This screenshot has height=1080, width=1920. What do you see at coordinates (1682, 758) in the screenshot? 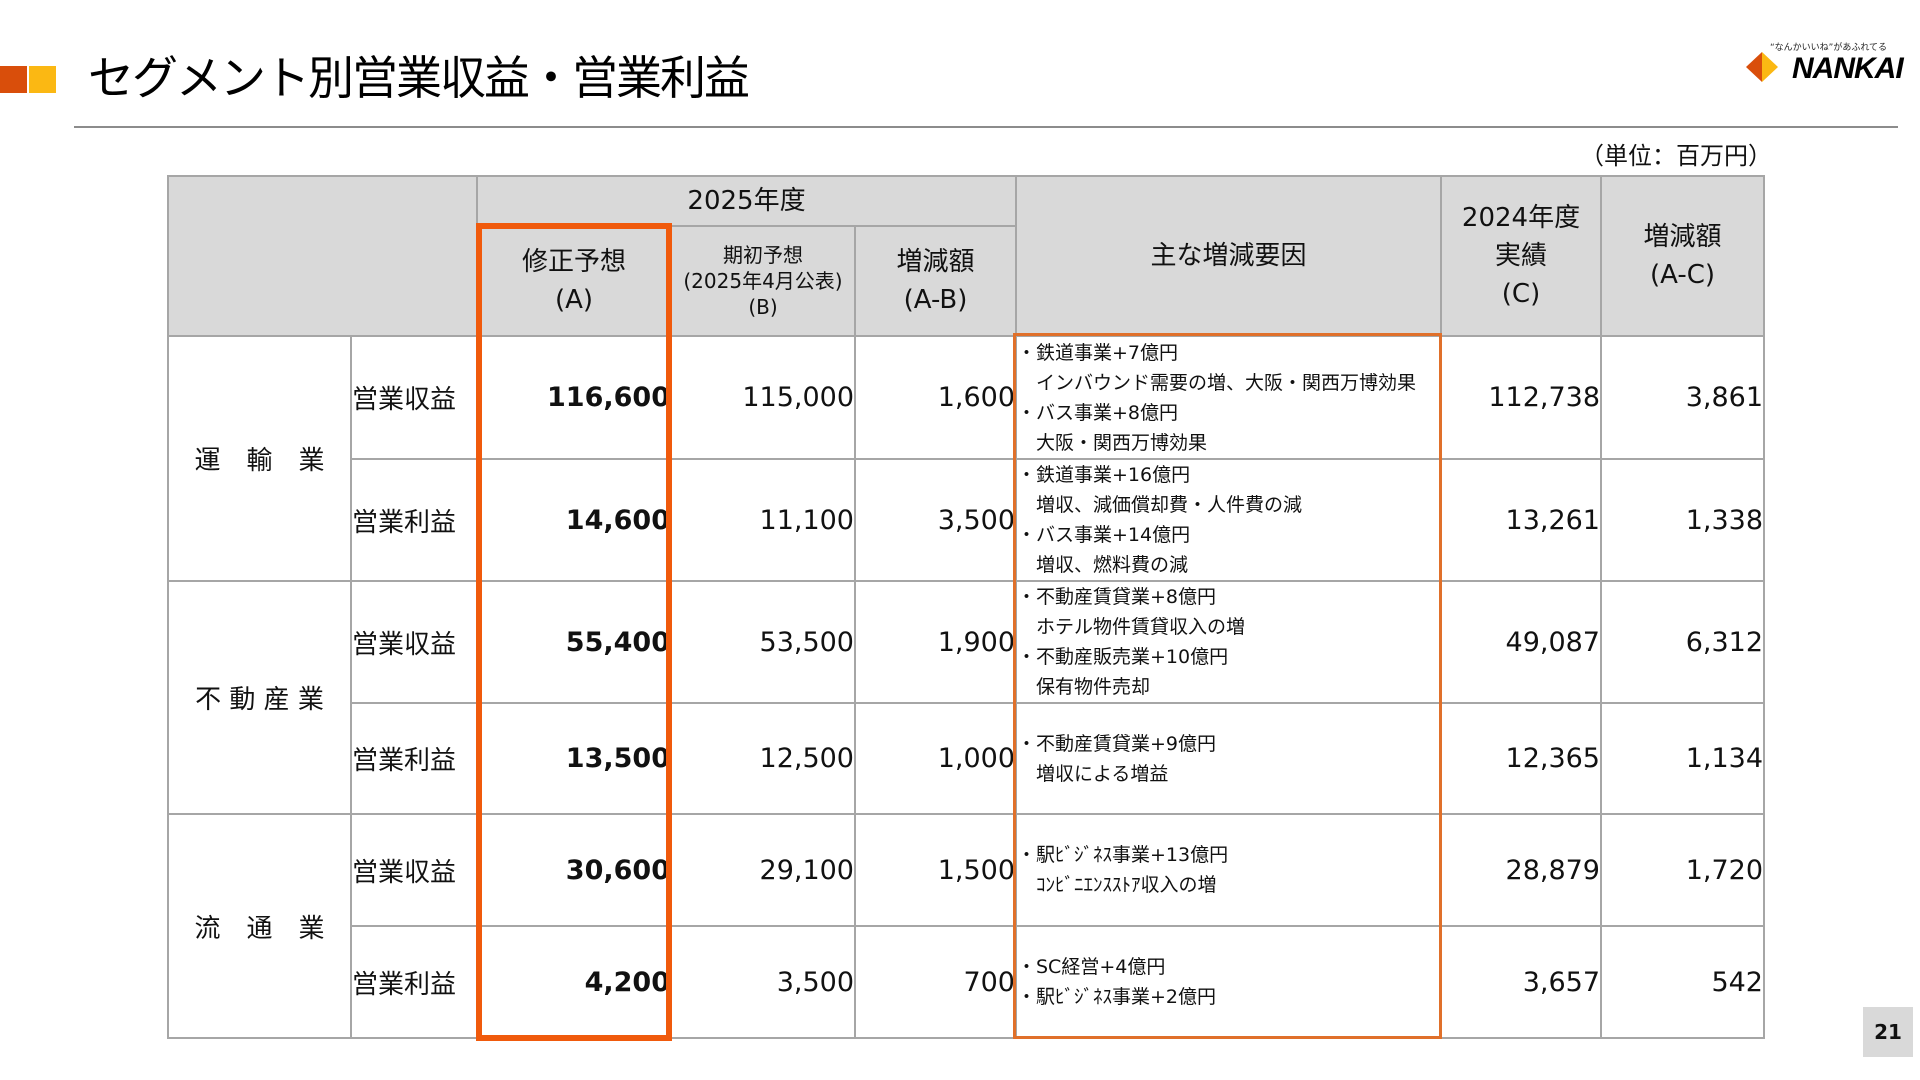
I see `diff-ac: 1,134` at bounding box center [1682, 758].